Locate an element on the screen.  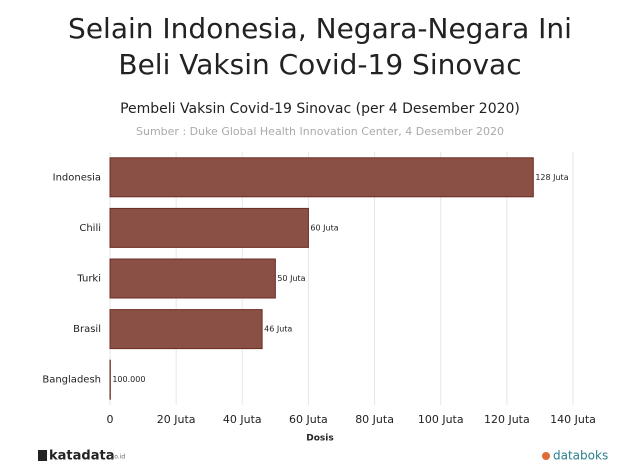
value-label: 100.000 is located at coordinates (128, 379).